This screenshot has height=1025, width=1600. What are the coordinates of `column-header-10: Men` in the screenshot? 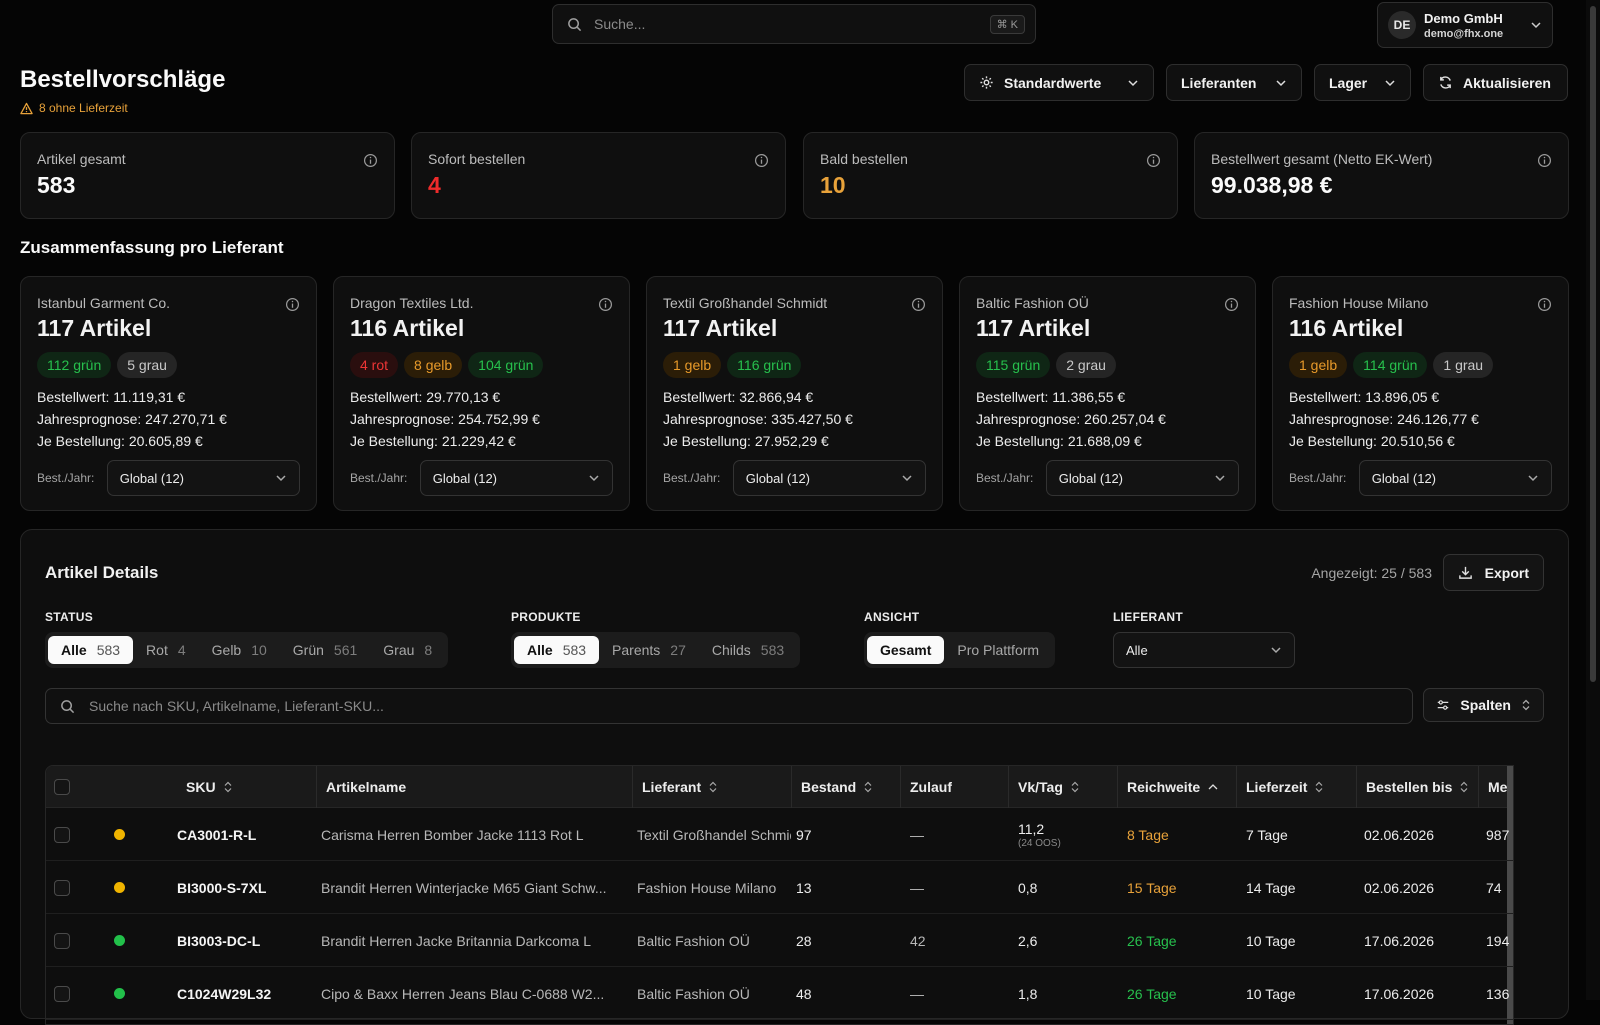 It's located at (1500, 787).